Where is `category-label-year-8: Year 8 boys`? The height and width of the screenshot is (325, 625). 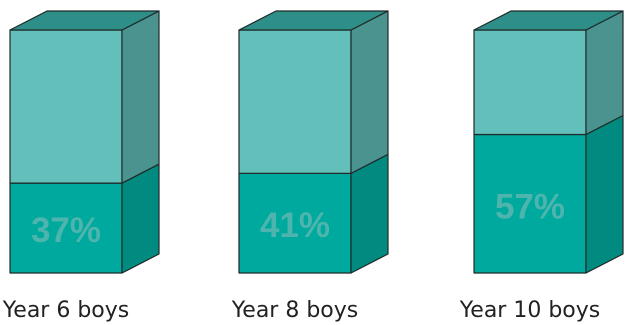
category-label-year-8: Year 8 boys is located at coordinates (294, 310).